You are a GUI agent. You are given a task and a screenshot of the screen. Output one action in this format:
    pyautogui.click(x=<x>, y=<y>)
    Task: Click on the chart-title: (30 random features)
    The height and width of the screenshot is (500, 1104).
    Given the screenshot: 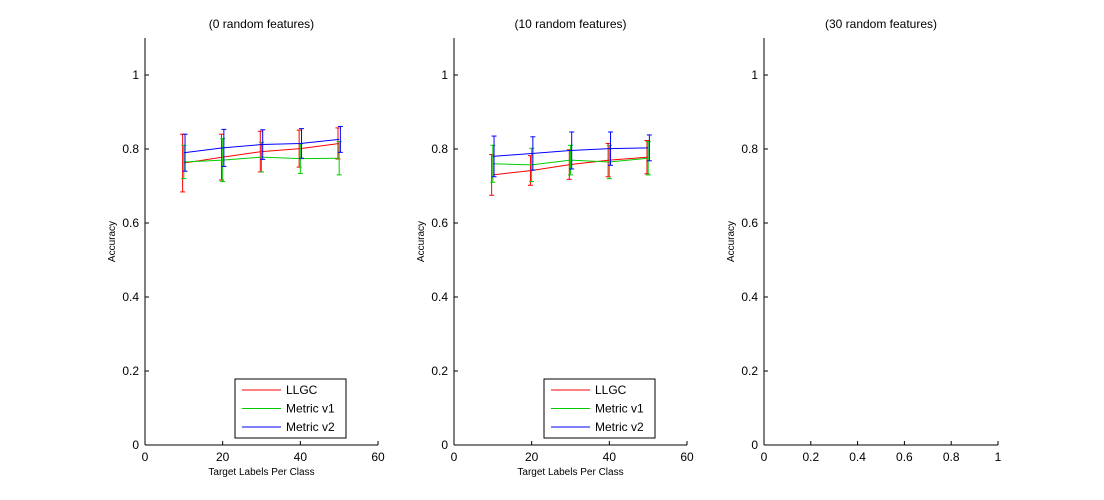 What is the action you would take?
    pyautogui.click(x=881, y=24)
    